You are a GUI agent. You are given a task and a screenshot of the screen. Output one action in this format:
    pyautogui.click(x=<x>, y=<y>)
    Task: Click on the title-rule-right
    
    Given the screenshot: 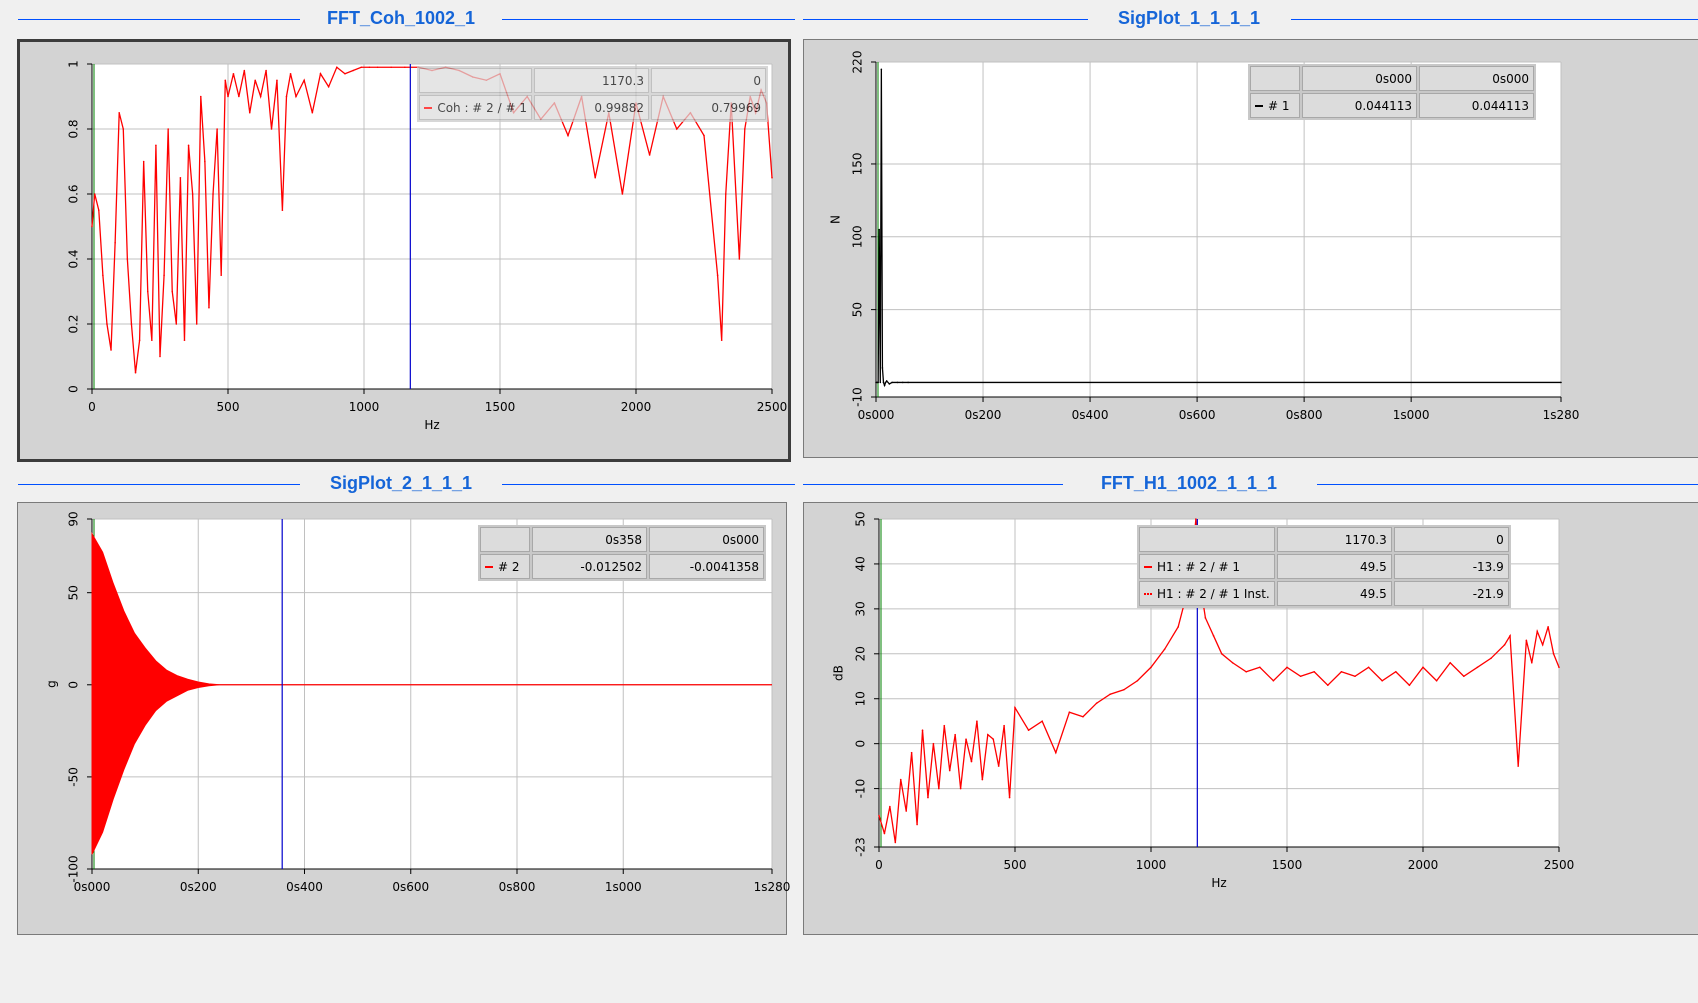 What is the action you would take?
    pyautogui.click(x=648, y=19)
    